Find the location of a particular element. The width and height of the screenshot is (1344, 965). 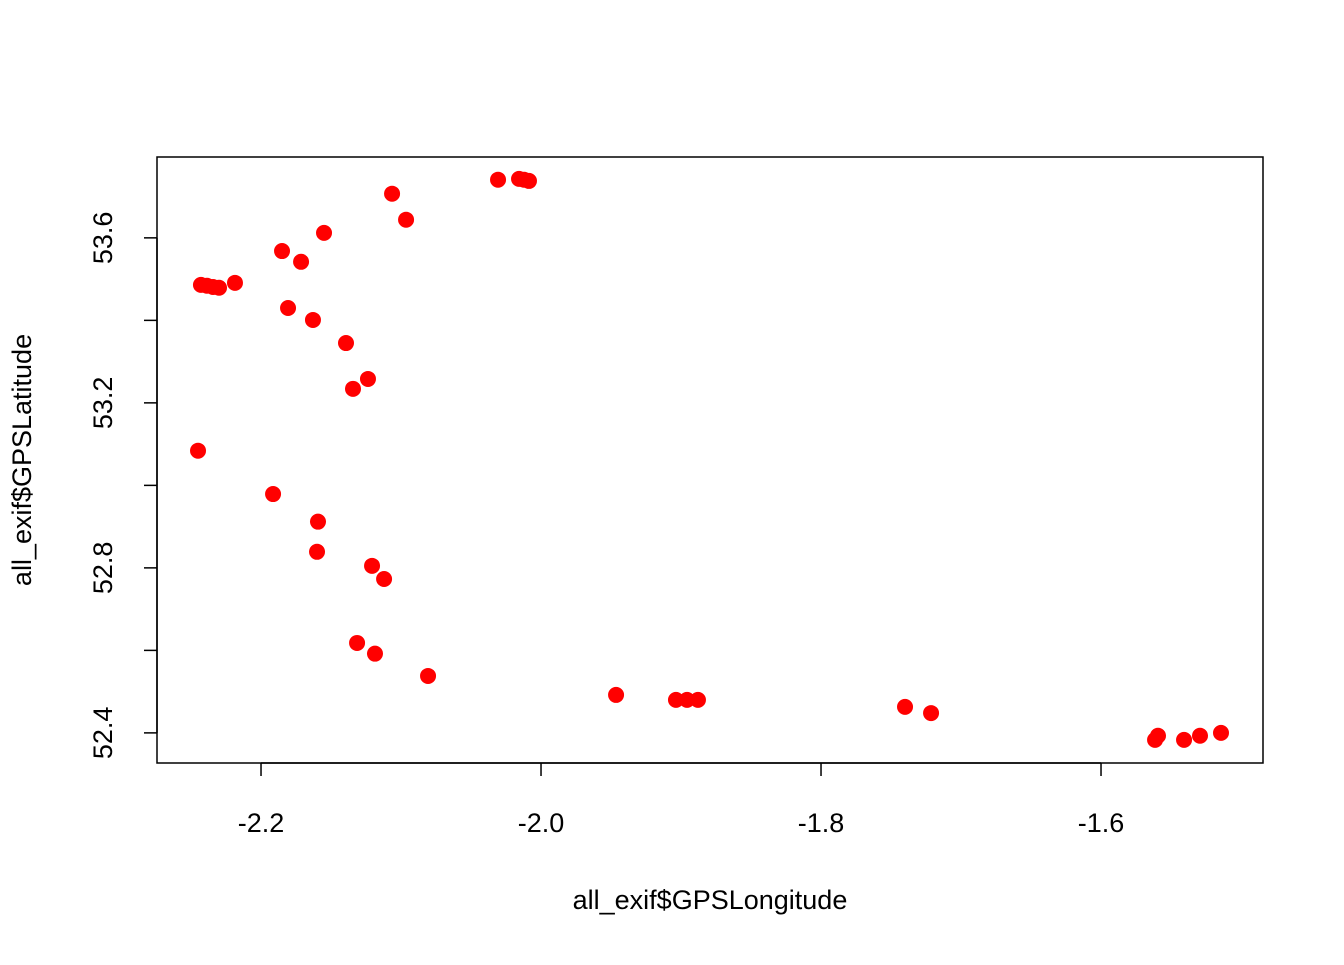

x-tick-label: -2.2 is located at coordinates (261, 823).